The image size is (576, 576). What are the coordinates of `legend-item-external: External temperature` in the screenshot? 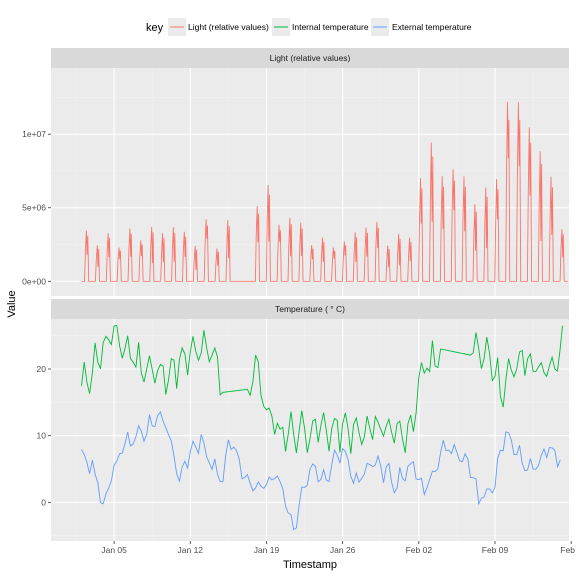 It's located at (421, 27).